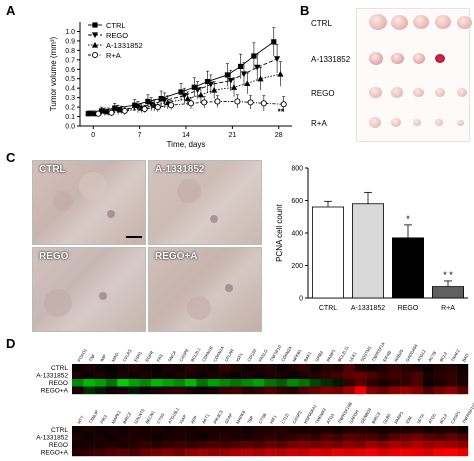 This screenshot has height=461, width=474. What do you see at coordinates (70, 70) in the screenshot?
I see `y-tick-label: 0.6` at bounding box center [70, 70].